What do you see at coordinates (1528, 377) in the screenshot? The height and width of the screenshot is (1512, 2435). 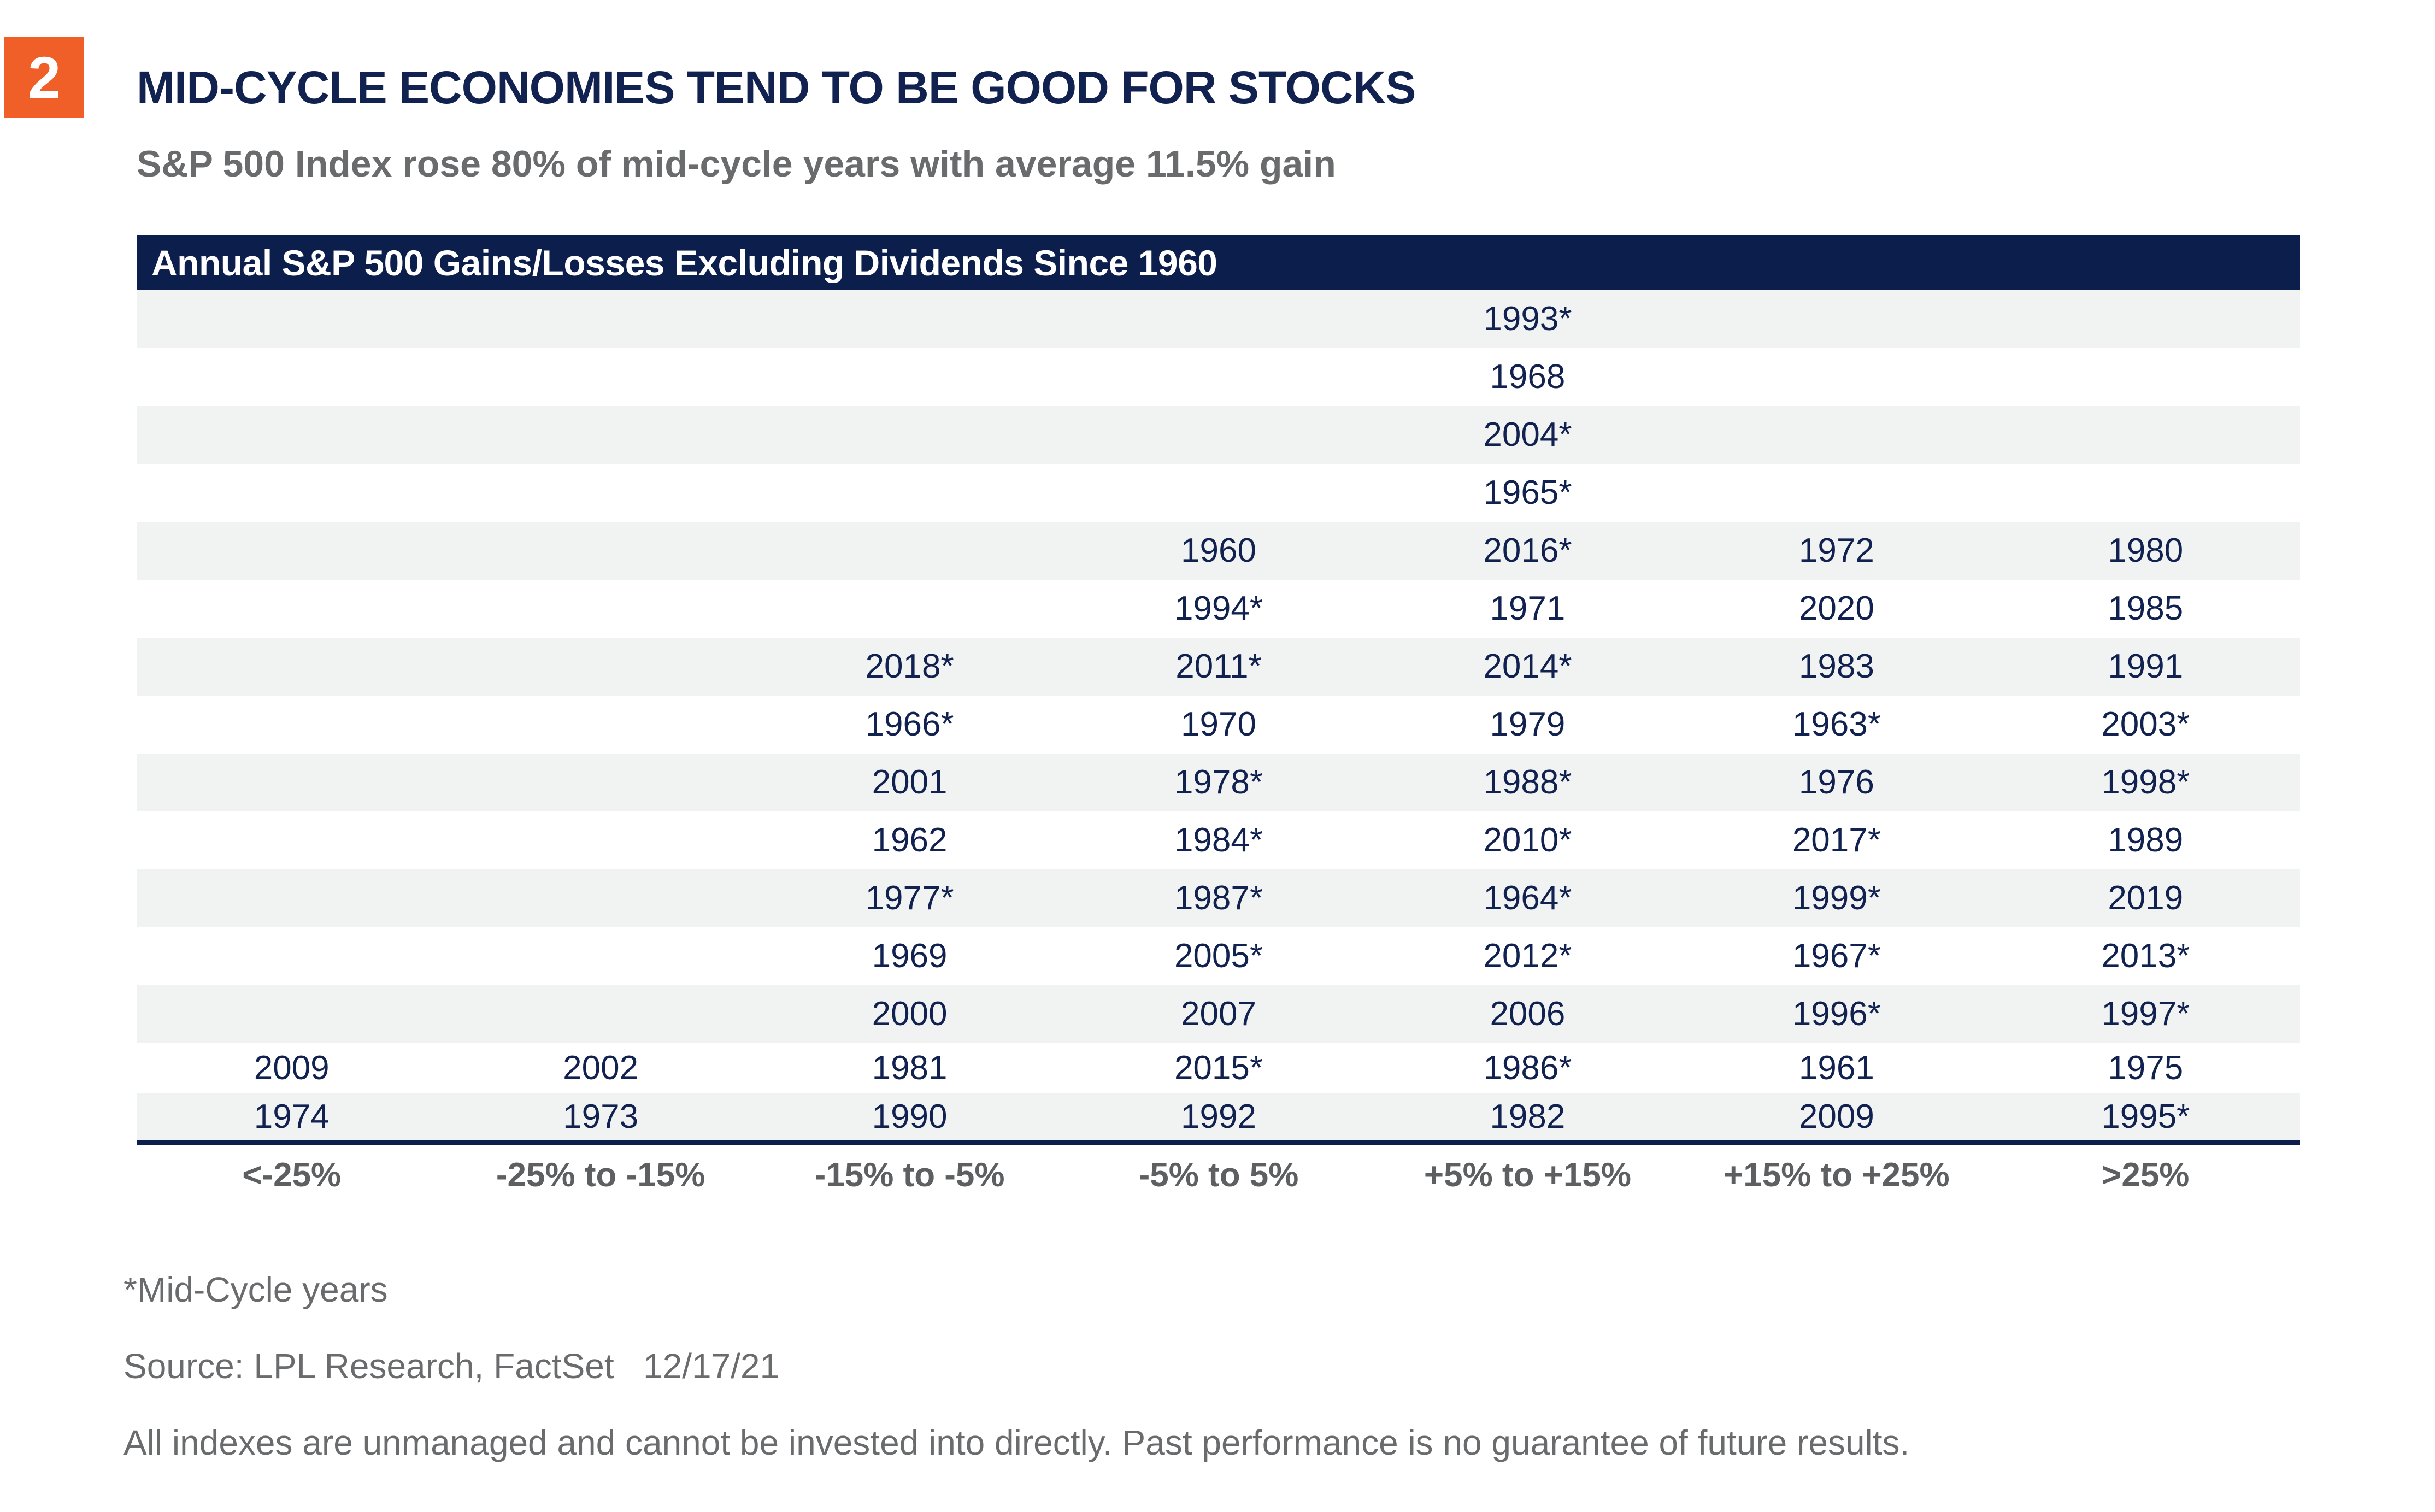 I see `year-cell: 1968` at bounding box center [1528, 377].